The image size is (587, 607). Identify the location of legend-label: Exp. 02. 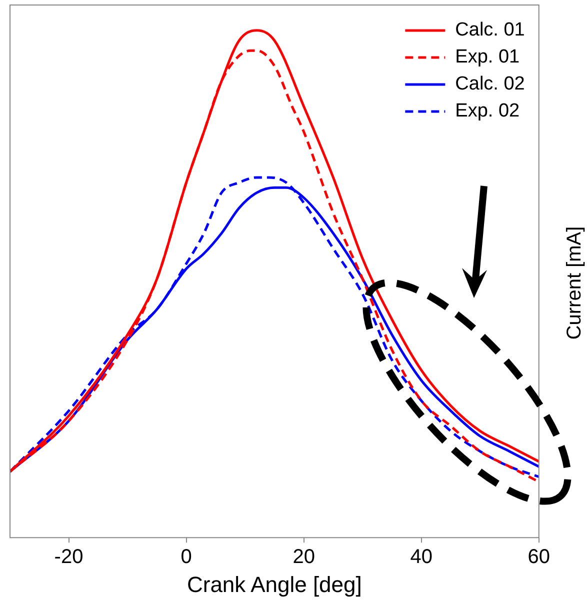
(487, 111).